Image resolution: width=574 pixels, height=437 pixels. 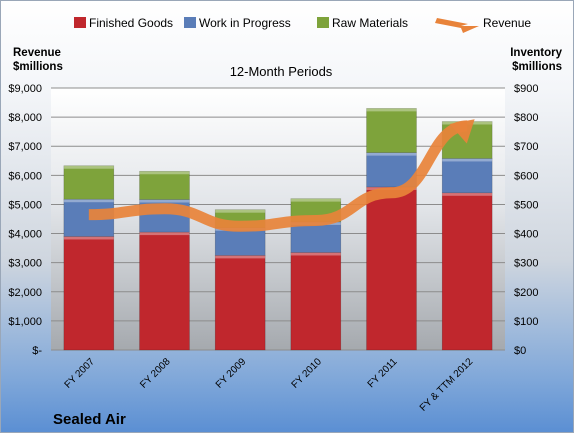 What do you see at coordinates (526, 176) in the screenshot?
I see `right-tick-label: $600` at bounding box center [526, 176].